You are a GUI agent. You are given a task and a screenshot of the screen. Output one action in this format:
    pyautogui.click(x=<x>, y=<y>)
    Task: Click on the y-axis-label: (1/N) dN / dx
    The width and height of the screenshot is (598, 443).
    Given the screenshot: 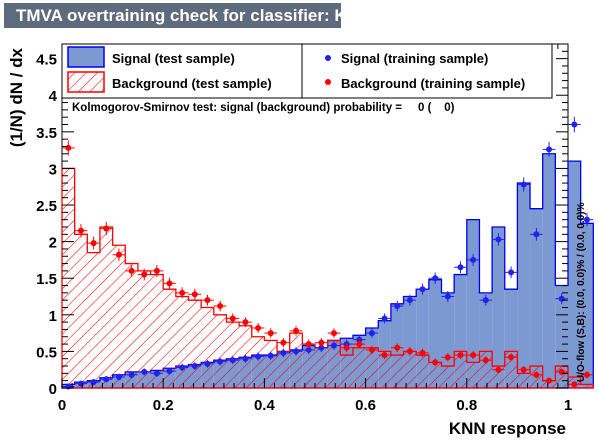 What is the action you would take?
    pyautogui.click(x=16, y=97)
    